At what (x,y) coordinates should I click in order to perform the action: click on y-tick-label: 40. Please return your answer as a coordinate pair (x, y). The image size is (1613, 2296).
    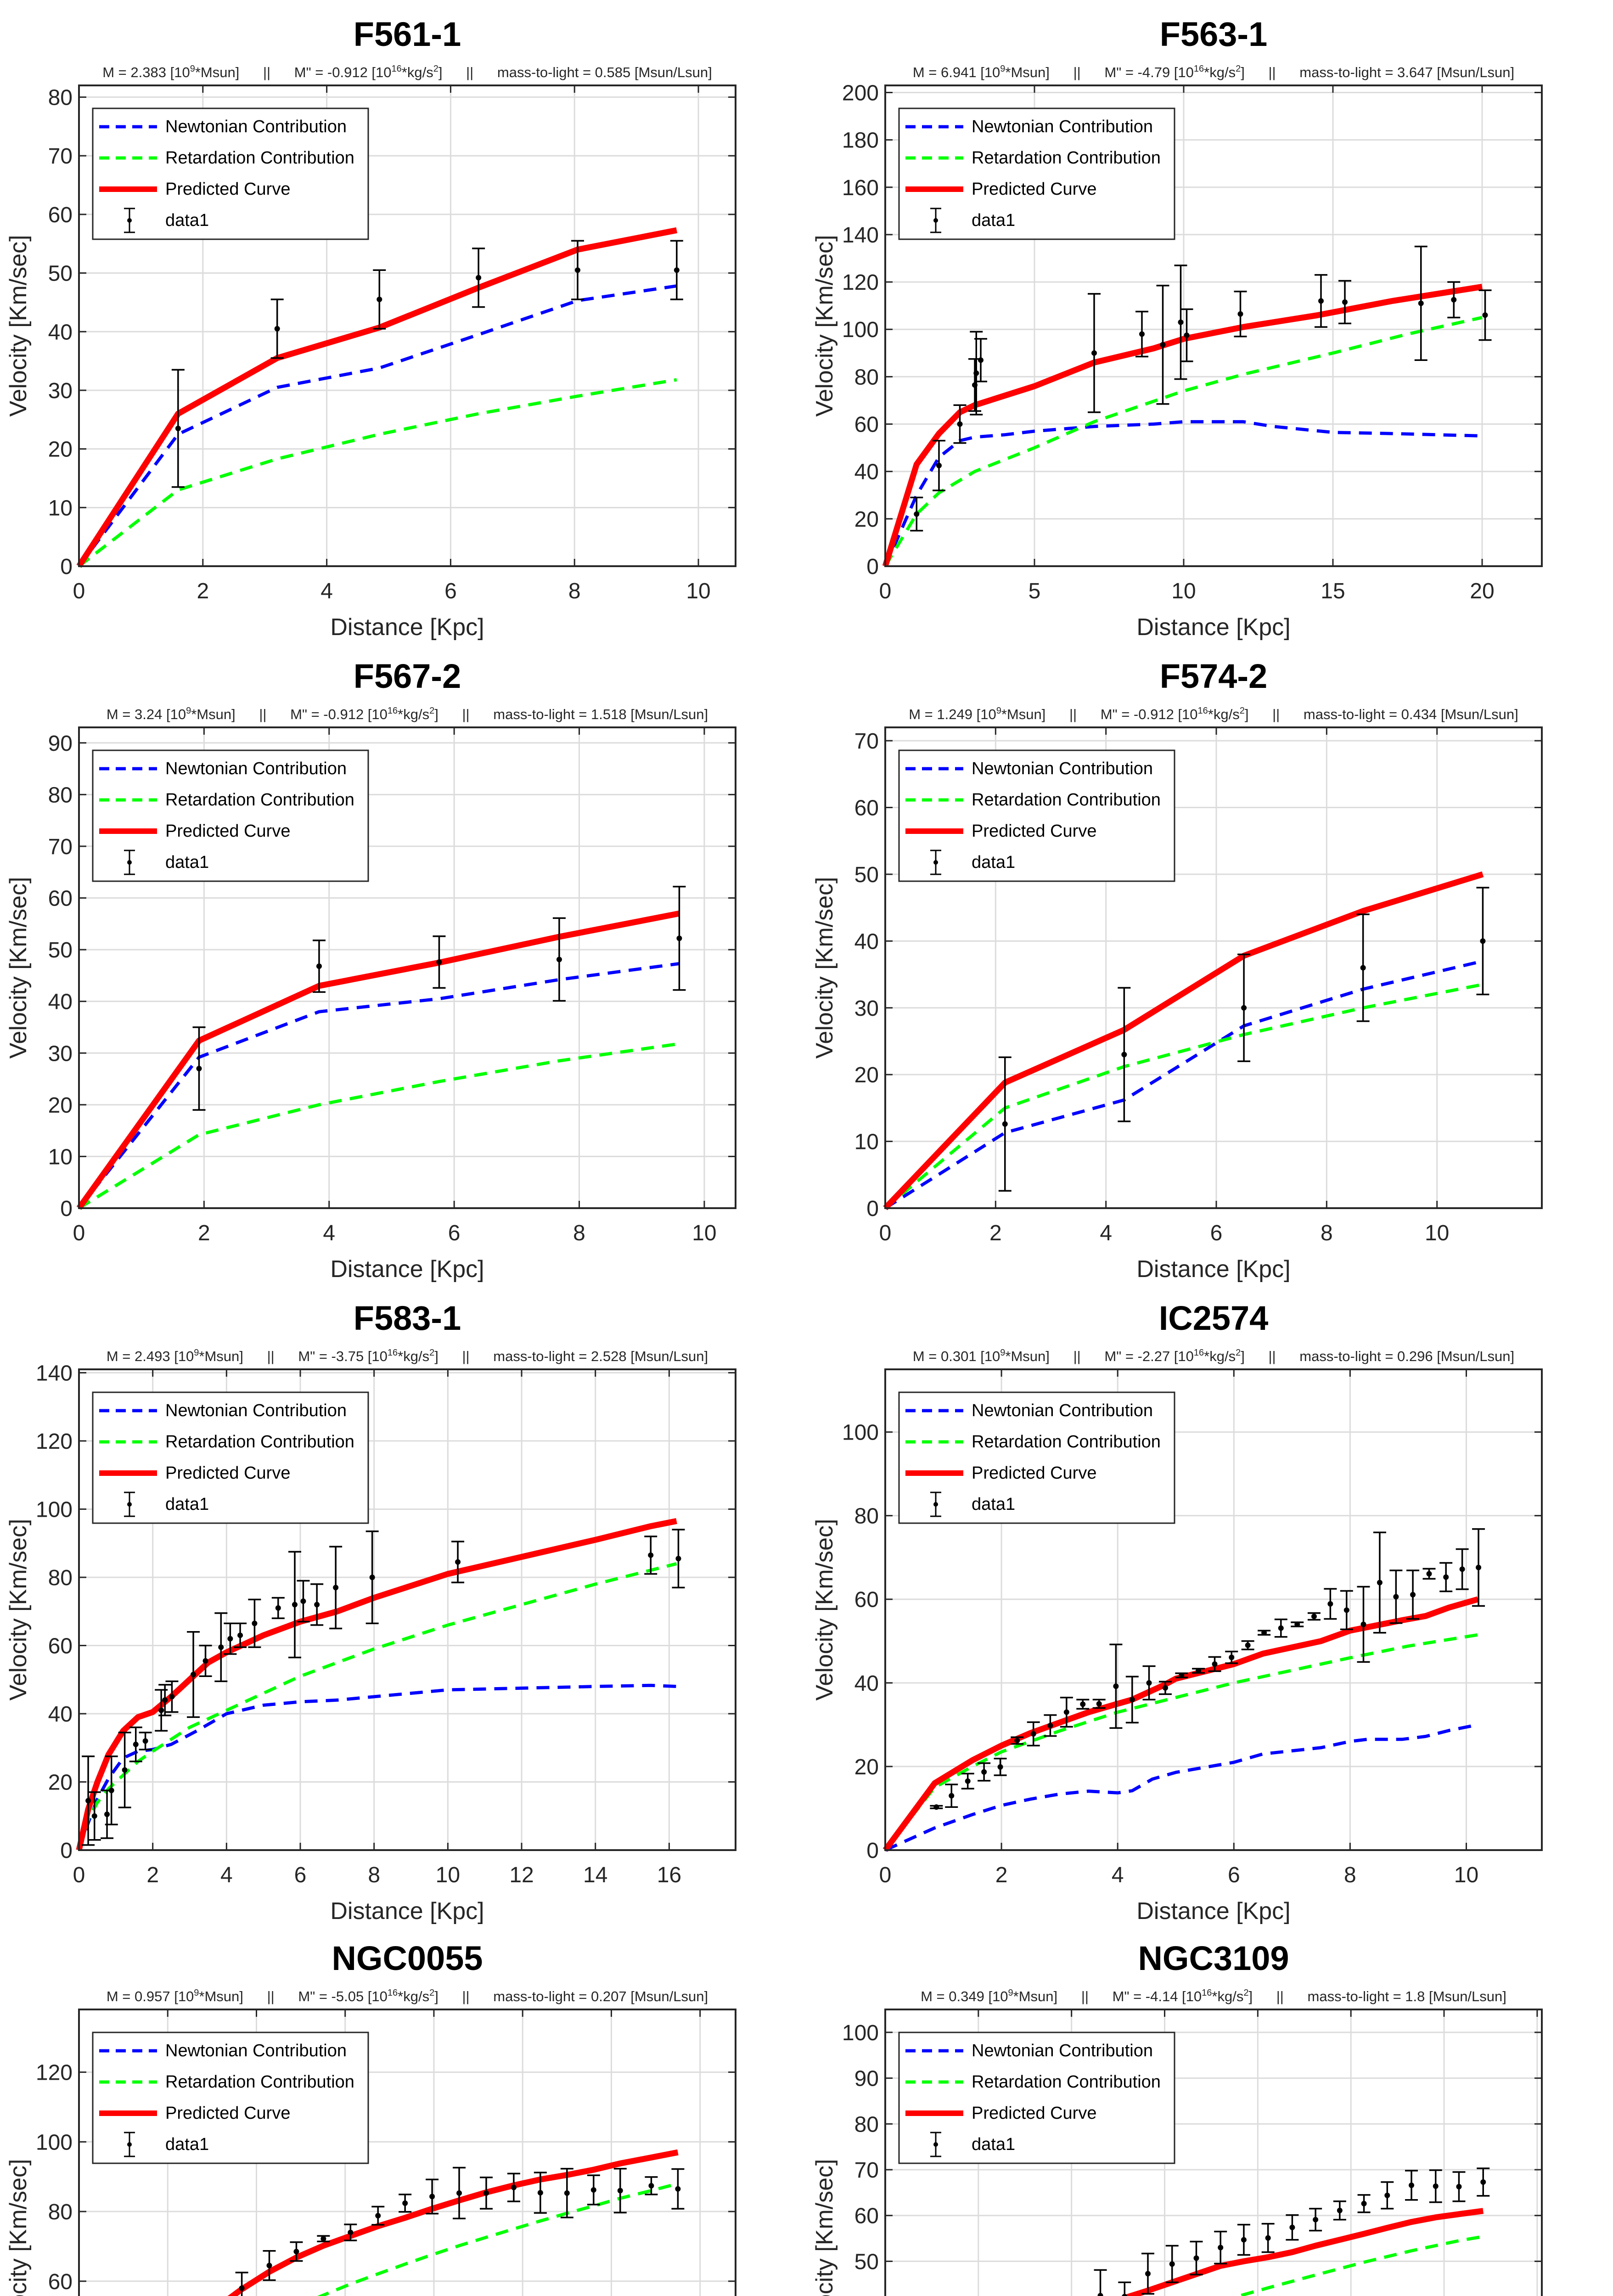
    Looking at the image, I should click on (61, 1002).